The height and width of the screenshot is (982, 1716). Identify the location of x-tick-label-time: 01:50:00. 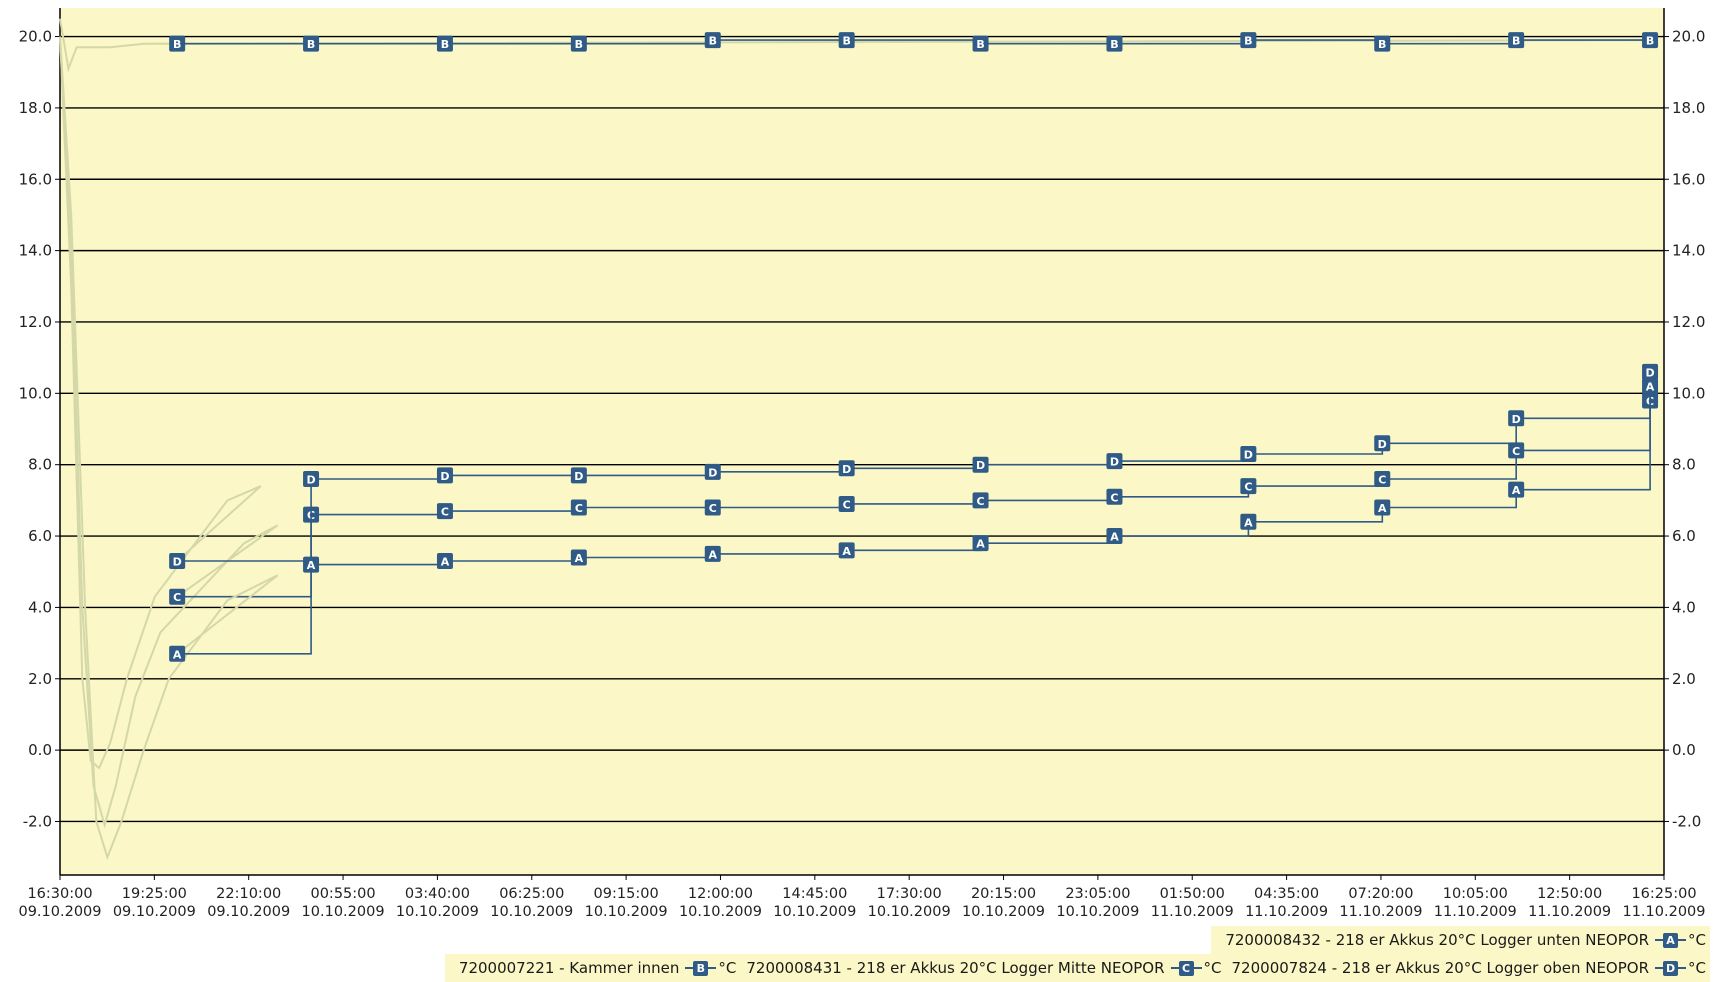
(1192, 894).